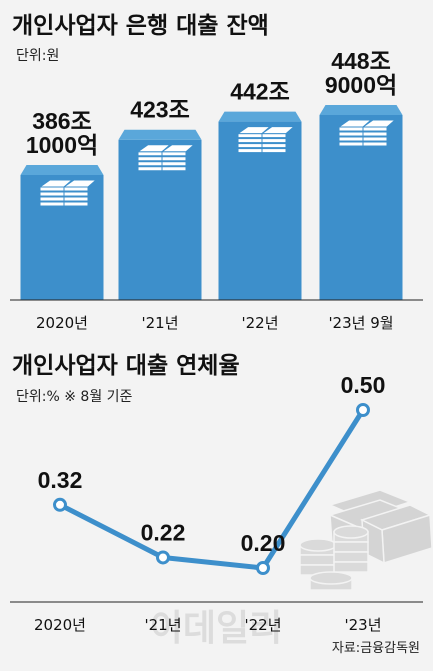 Image resolution: width=433 pixels, height=671 pixels. Describe the element at coordinates (216, 628) in the screenshot. I see `watermark: 이데일리` at that location.